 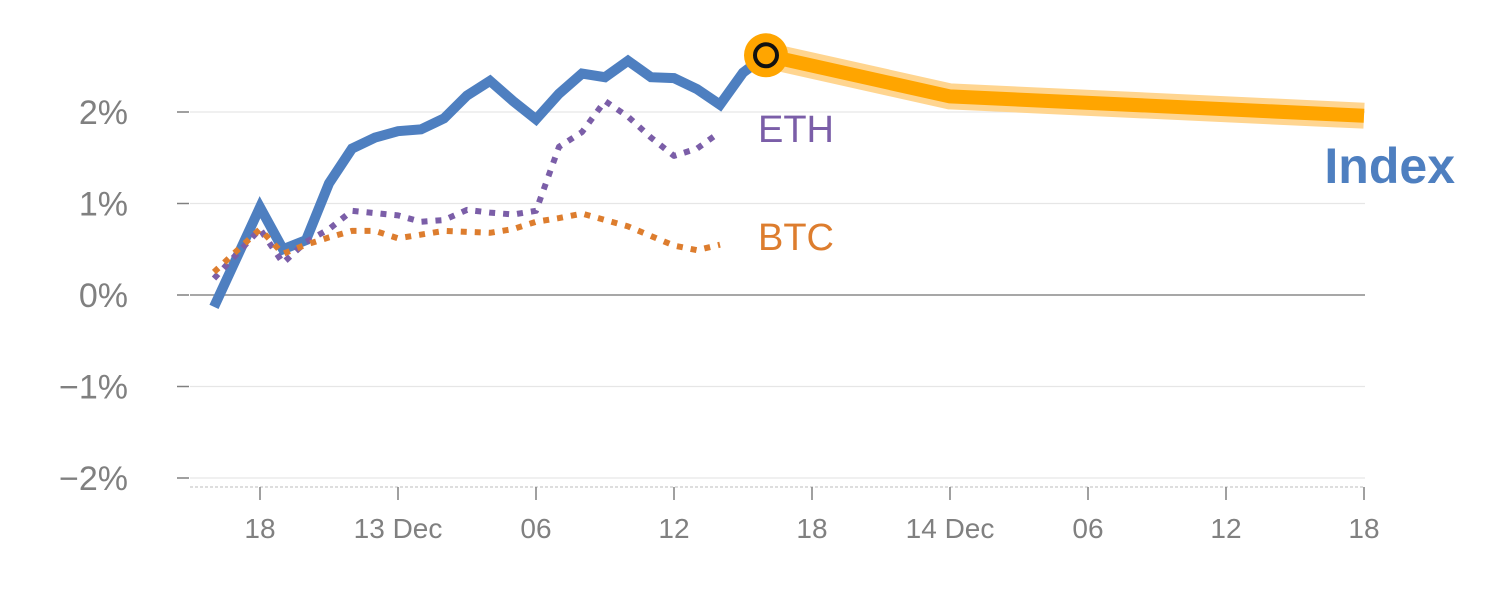 What do you see at coordinates (1389, 166) in the screenshot?
I see `index-label: Index` at bounding box center [1389, 166].